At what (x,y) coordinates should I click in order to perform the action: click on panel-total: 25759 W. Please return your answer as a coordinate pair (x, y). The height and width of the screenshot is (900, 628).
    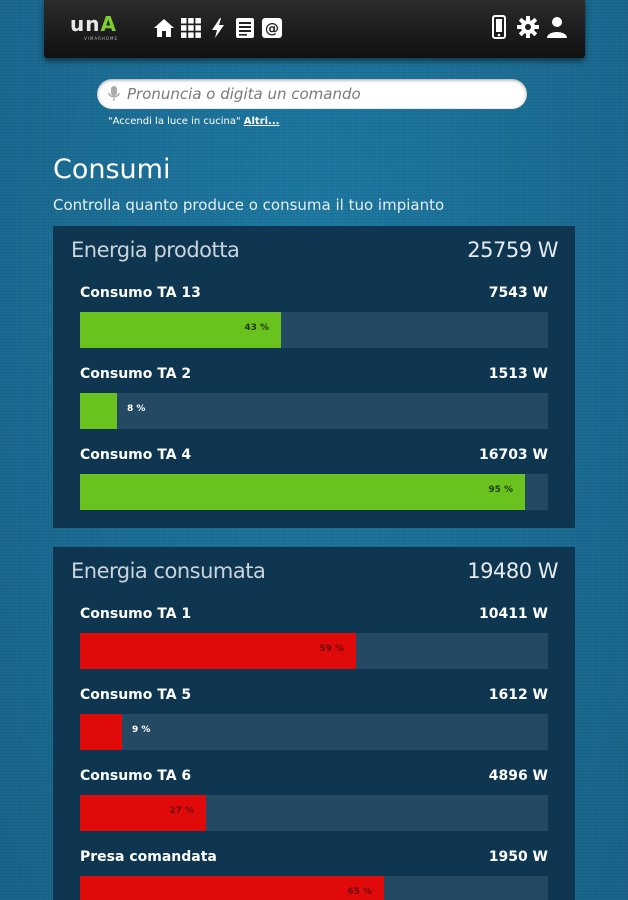
    Looking at the image, I should click on (512, 250).